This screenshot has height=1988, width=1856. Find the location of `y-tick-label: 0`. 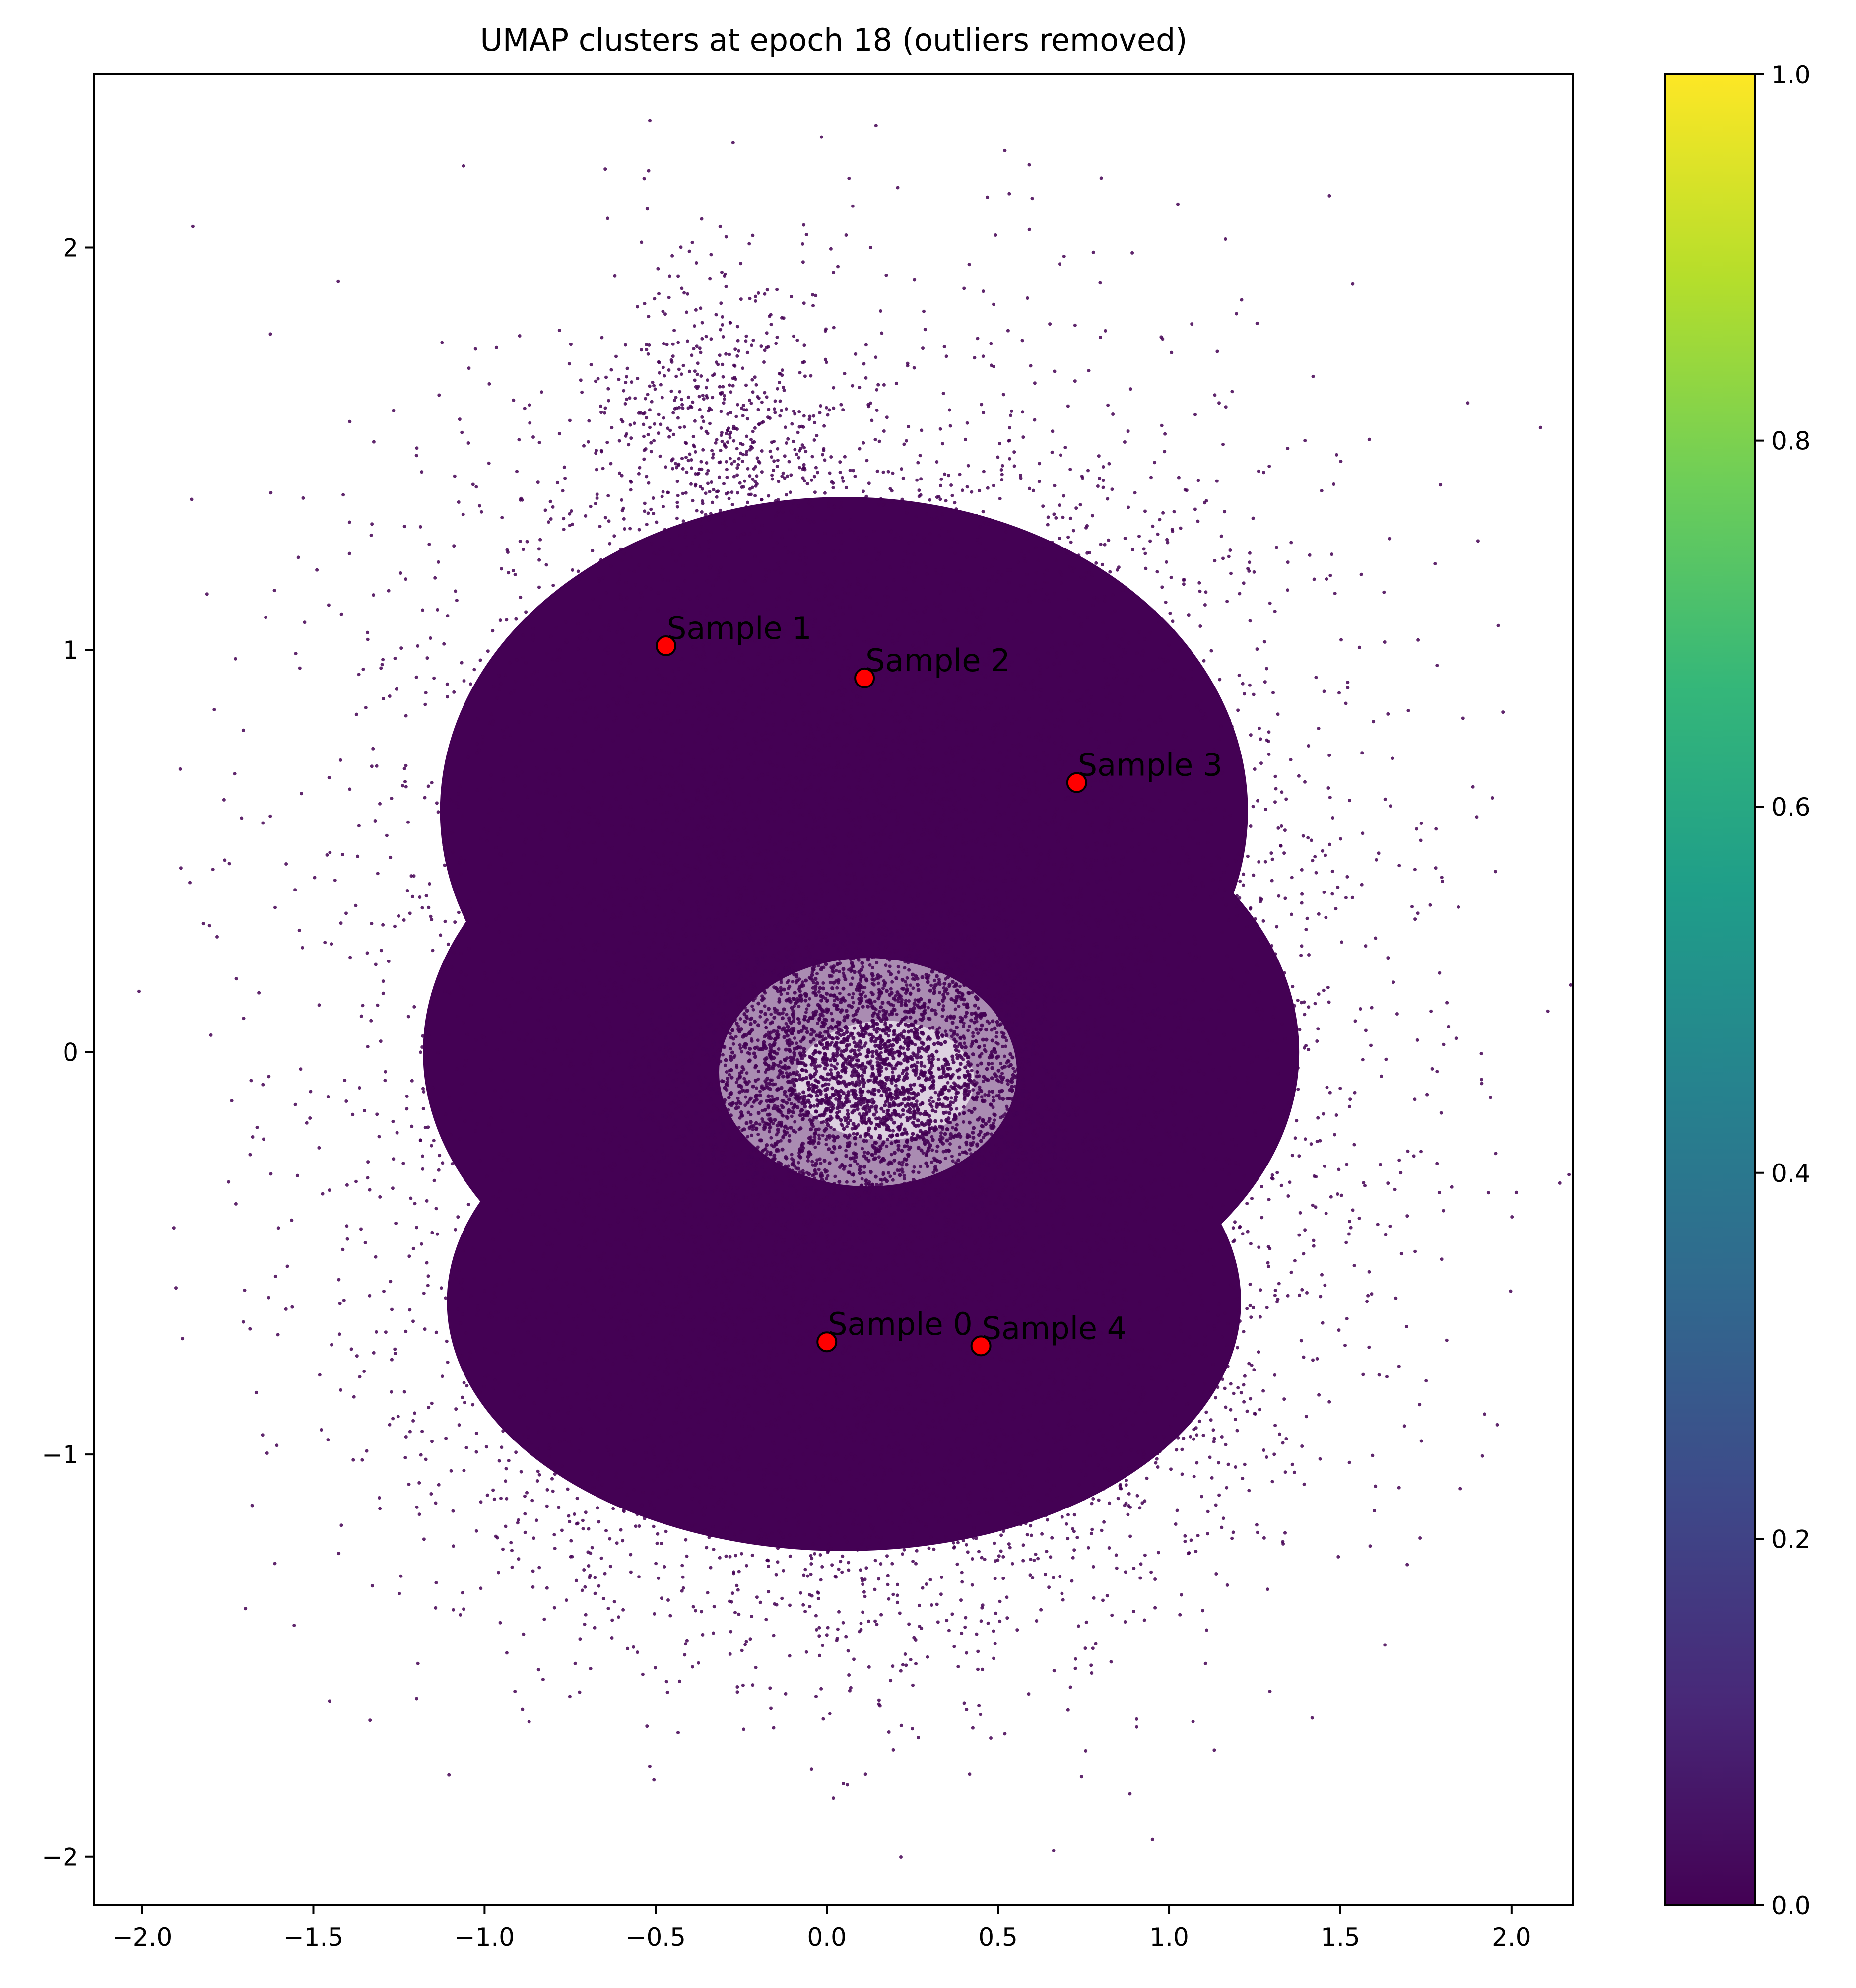

y-tick-label: 0 is located at coordinates (70, 1052).